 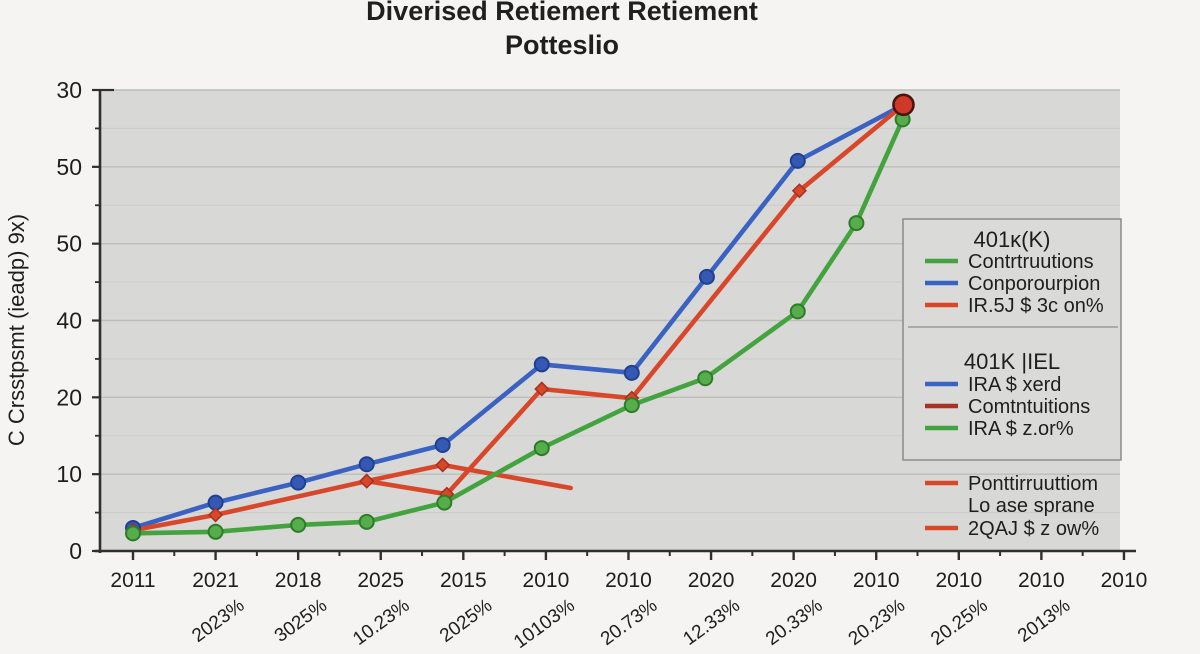 I want to click on x-sub-label-rotated: 10.23%, so click(x=381, y=622).